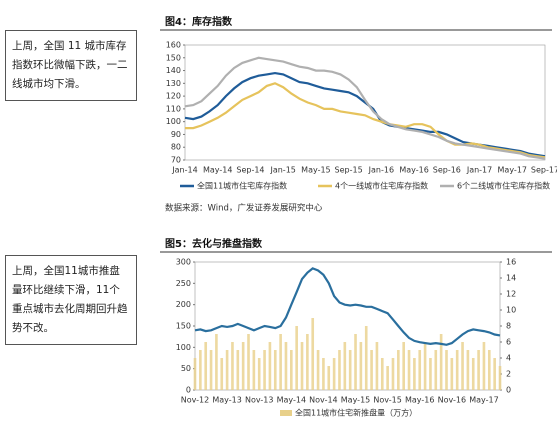 The height and width of the screenshot is (426, 557). Describe the element at coordinates (508, 374) in the screenshot. I see `y2-tick-label: 2` at that location.